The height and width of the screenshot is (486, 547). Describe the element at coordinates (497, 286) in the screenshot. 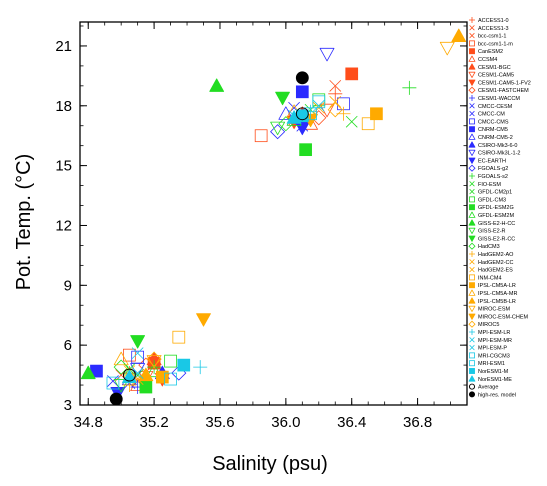

I see `legend-label: IPSL-CM5A-LR` at that location.